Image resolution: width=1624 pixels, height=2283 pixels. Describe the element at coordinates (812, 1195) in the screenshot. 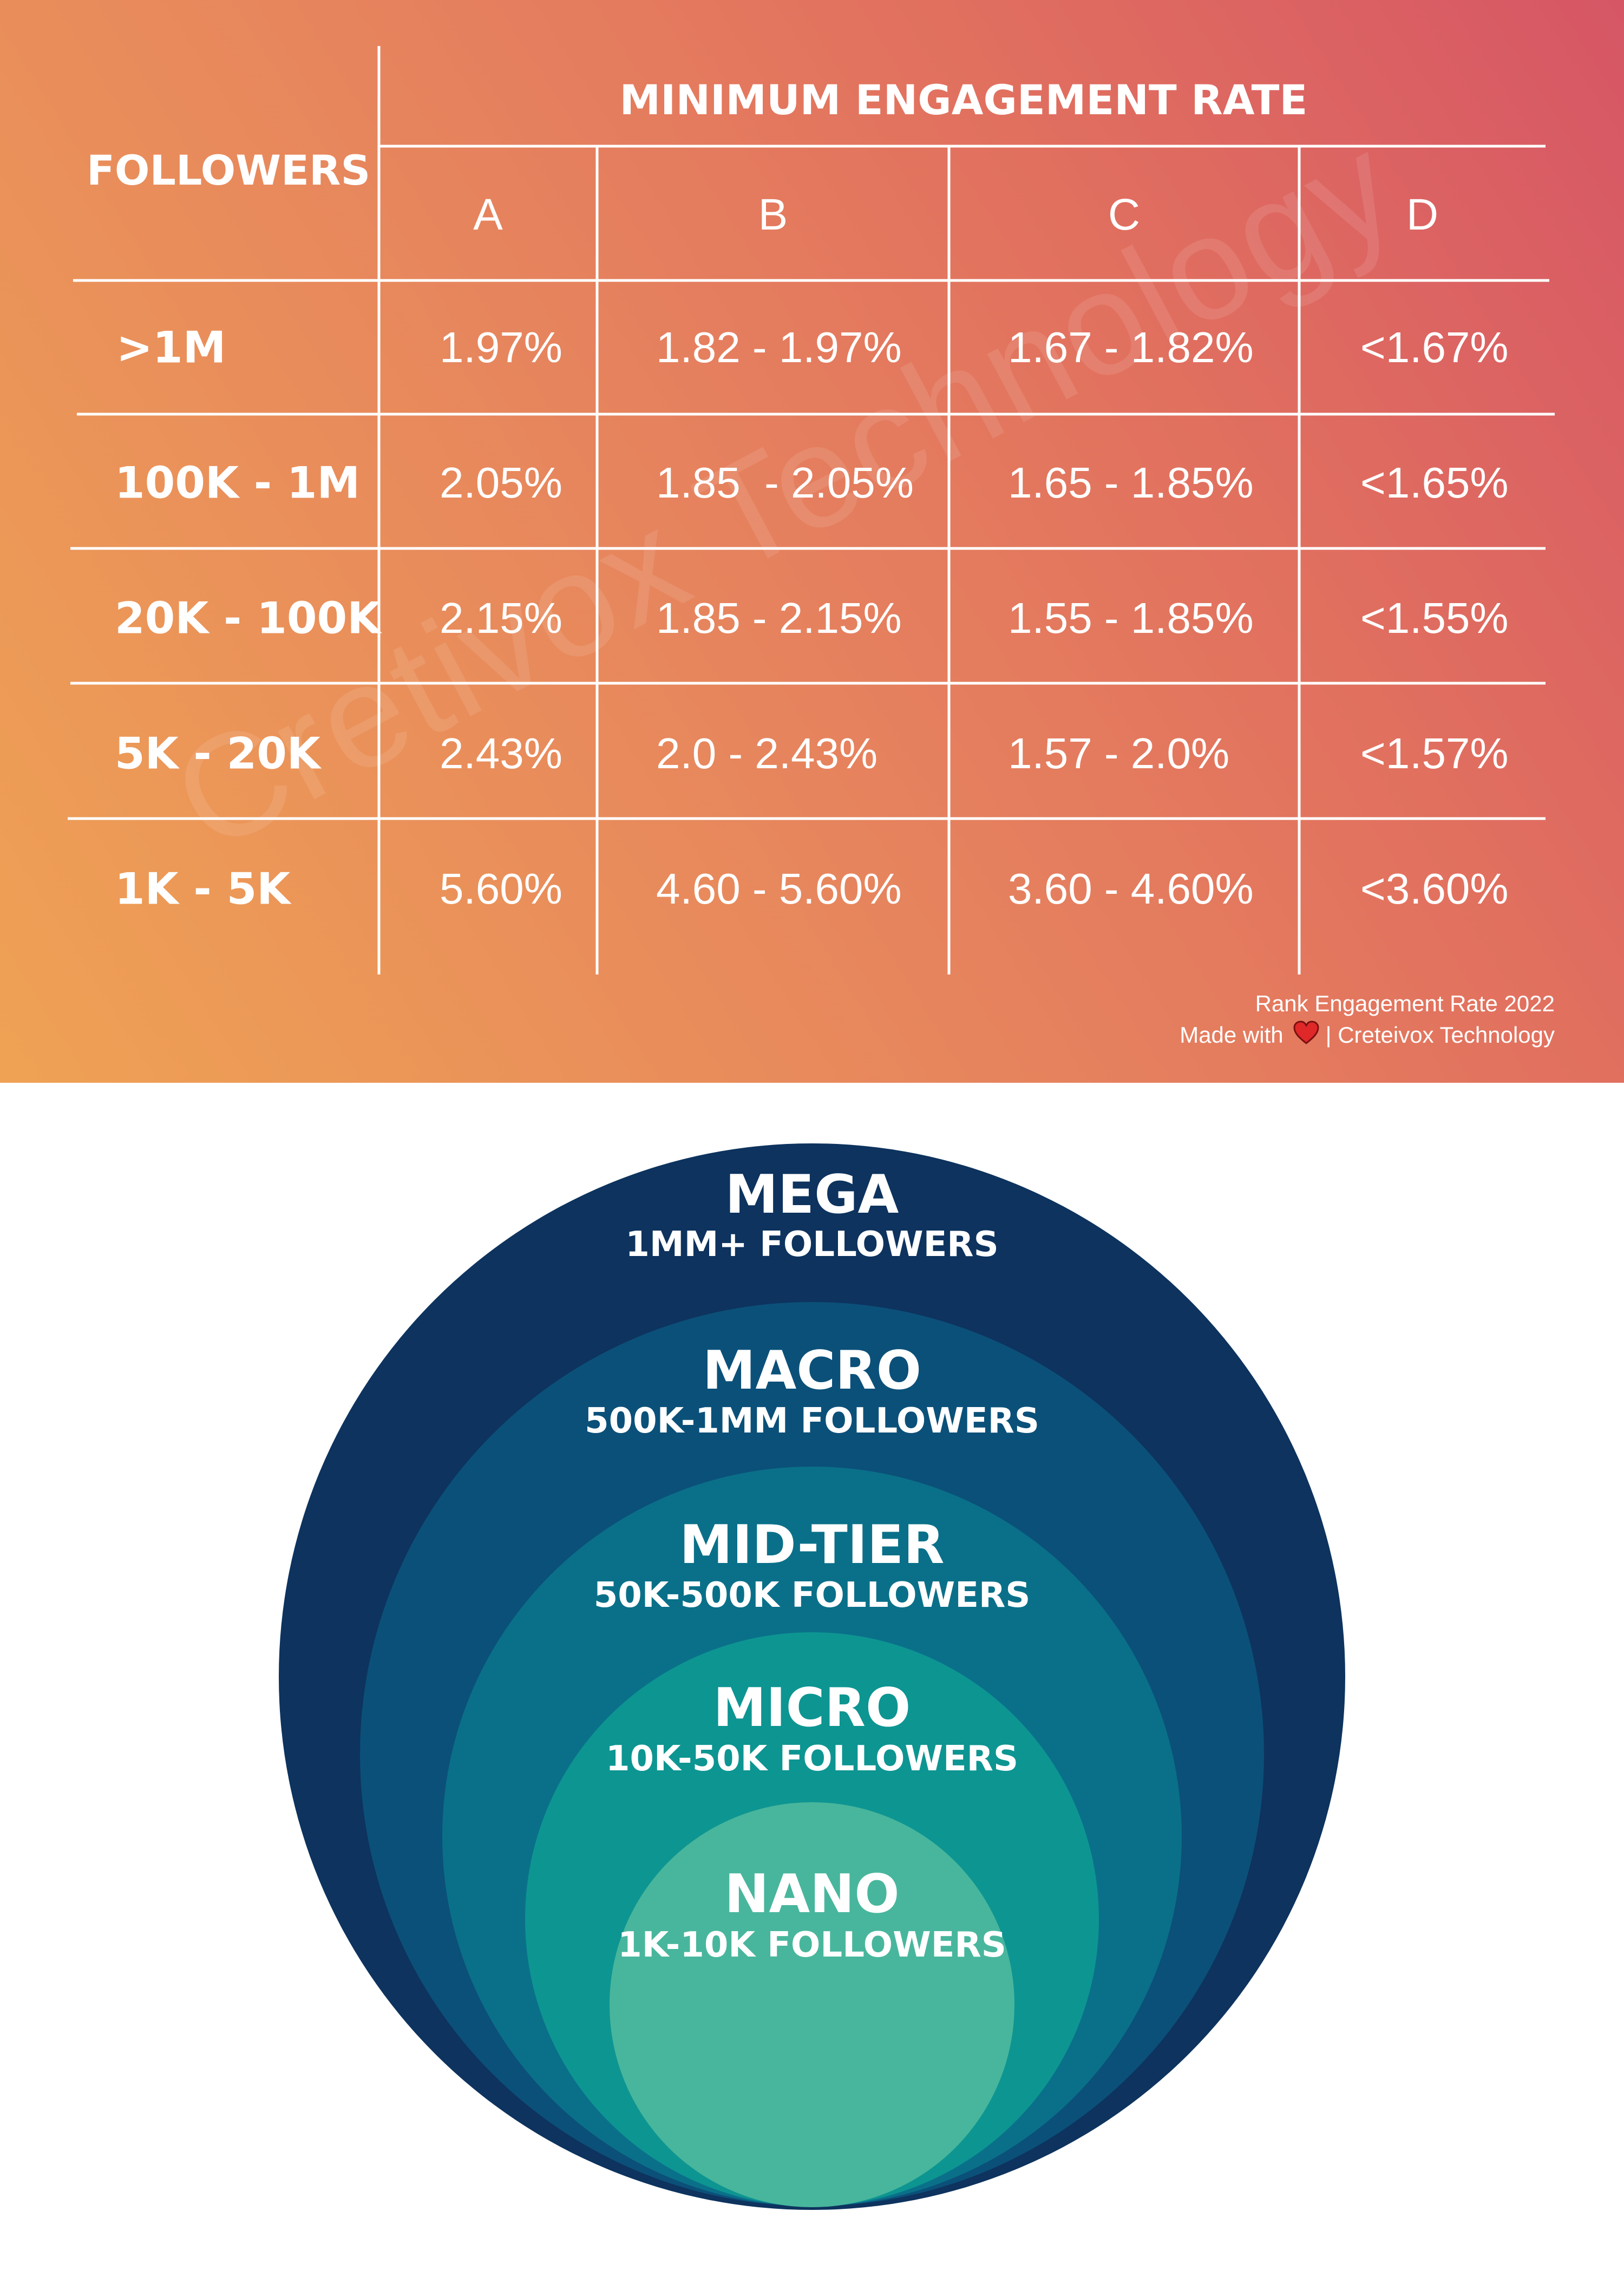

I see `tier-name-mega: MEGA` at that location.